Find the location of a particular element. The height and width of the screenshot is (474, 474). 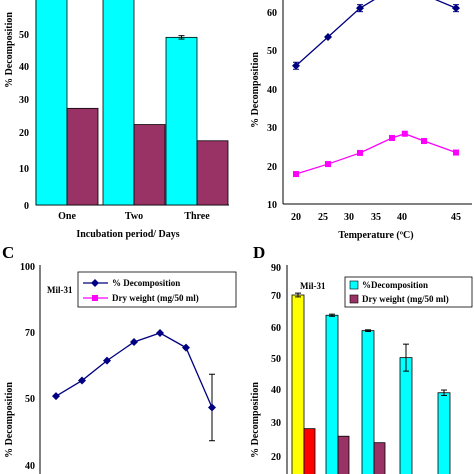

panel-d-ytick: 40 is located at coordinates (276, 390).